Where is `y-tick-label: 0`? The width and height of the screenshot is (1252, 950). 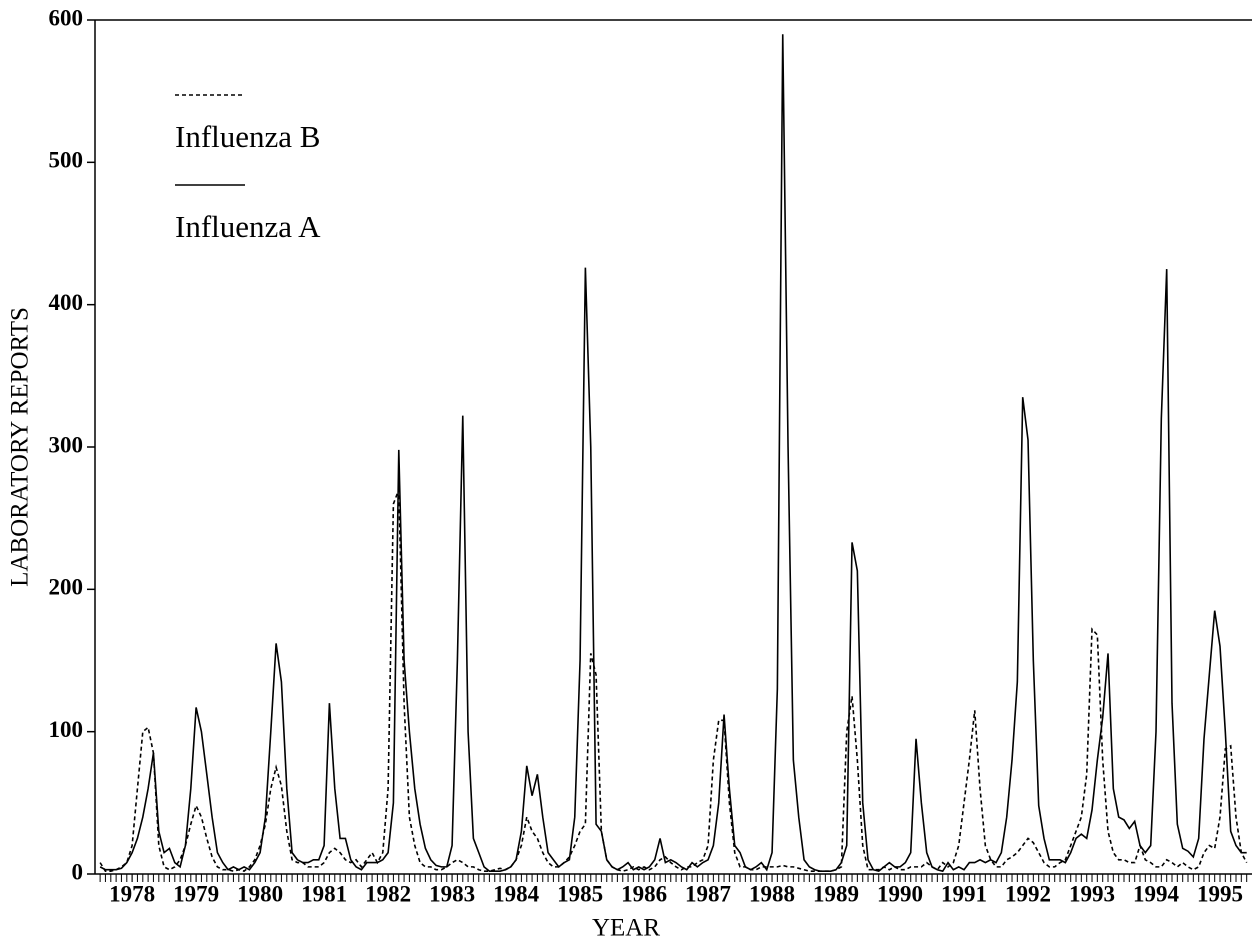 y-tick-label: 0 is located at coordinates (78, 871).